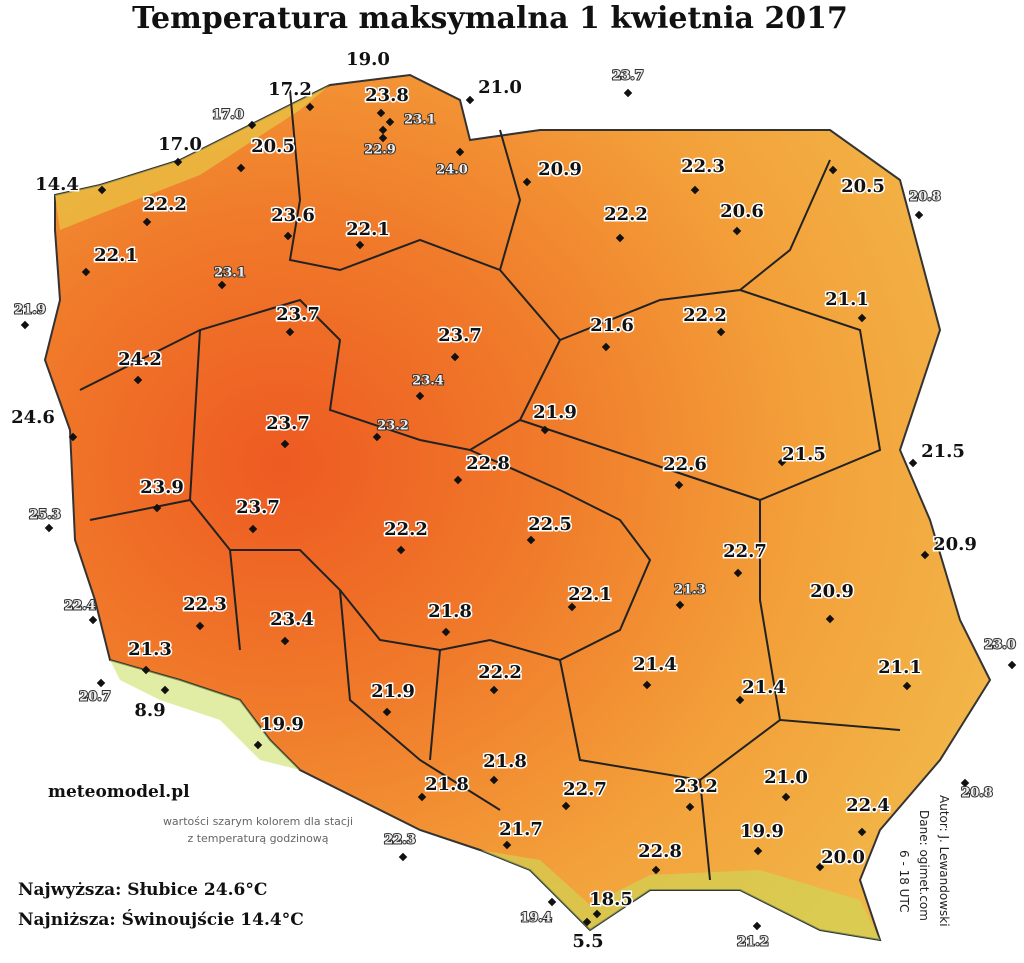  Describe the element at coordinates (660, 851) in the screenshot. I see `station-label: 22.8` at that location.